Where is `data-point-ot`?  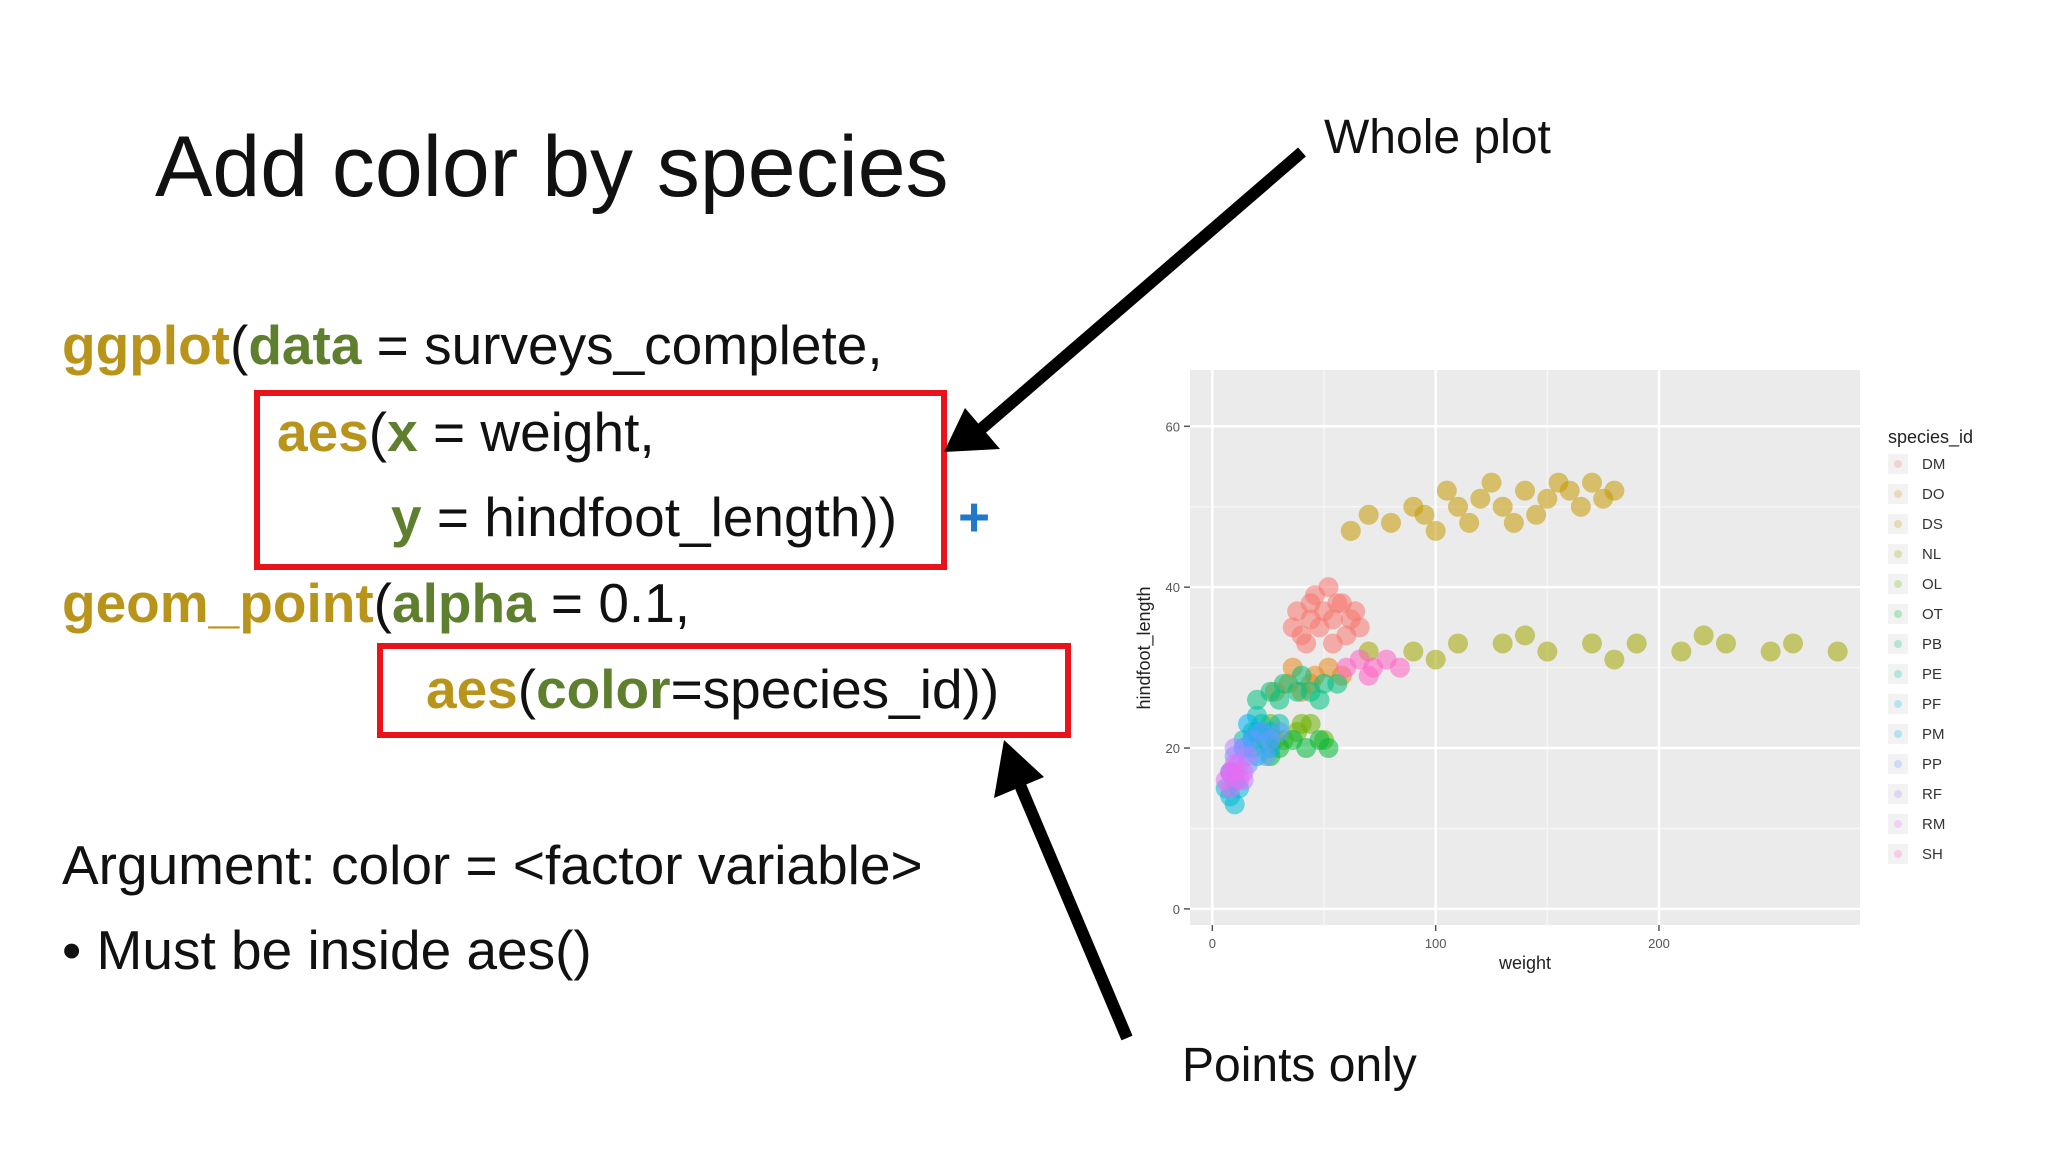 data-point-ot is located at coordinates (1328, 748).